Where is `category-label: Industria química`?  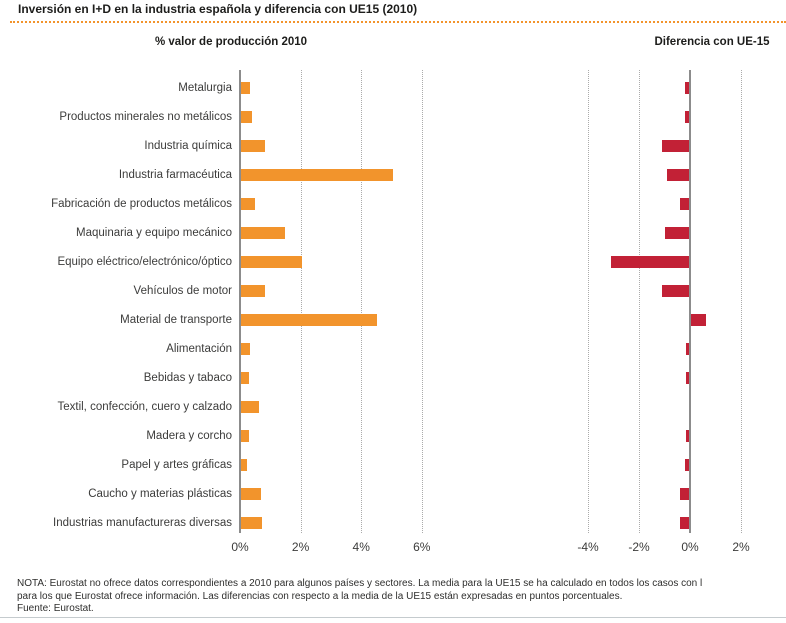 category-label: Industria química is located at coordinates (188, 145).